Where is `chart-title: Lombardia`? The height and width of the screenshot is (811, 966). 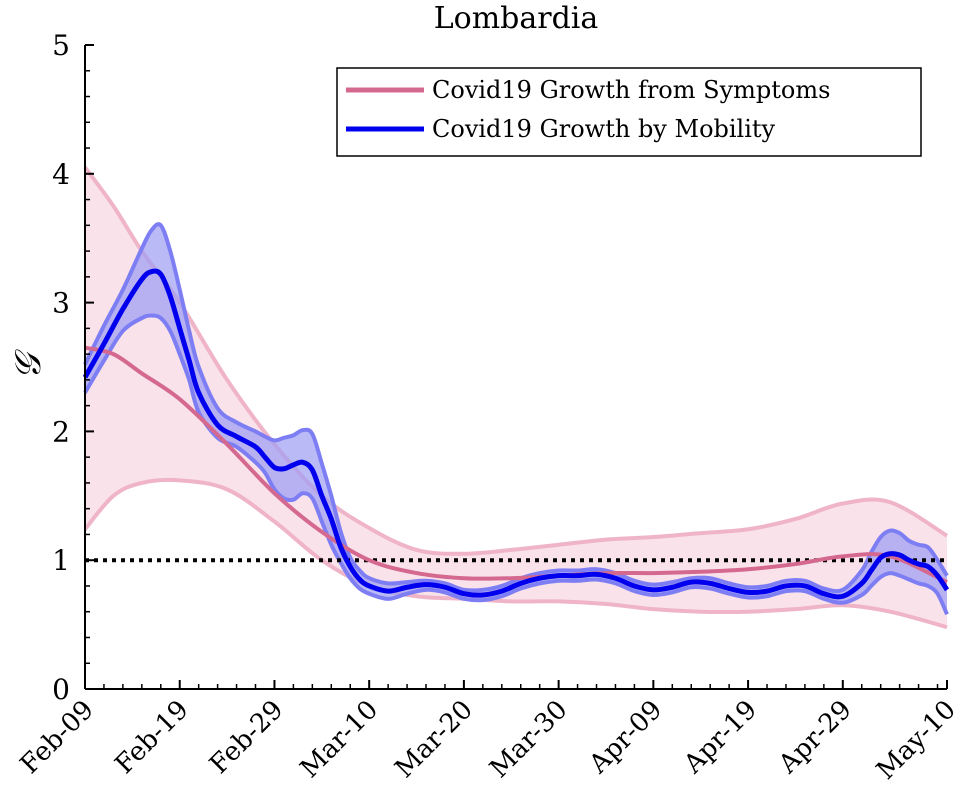 chart-title: Lombardia is located at coordinates (516, 18).